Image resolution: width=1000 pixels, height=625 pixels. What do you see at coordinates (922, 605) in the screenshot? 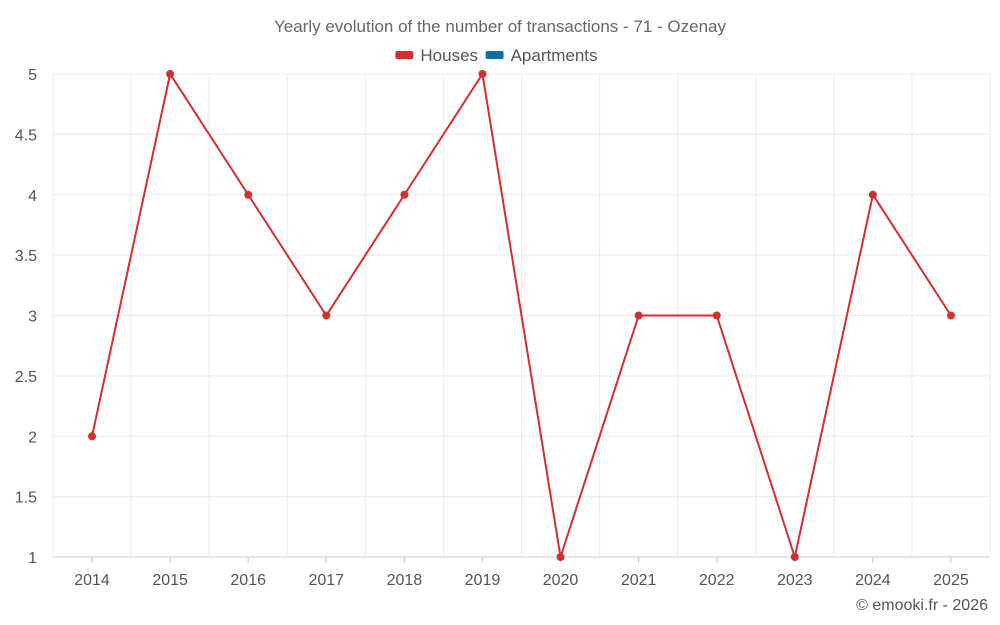
I see `copyright-label: © emooki.fr - 2026` at bounding box center [922, 605].